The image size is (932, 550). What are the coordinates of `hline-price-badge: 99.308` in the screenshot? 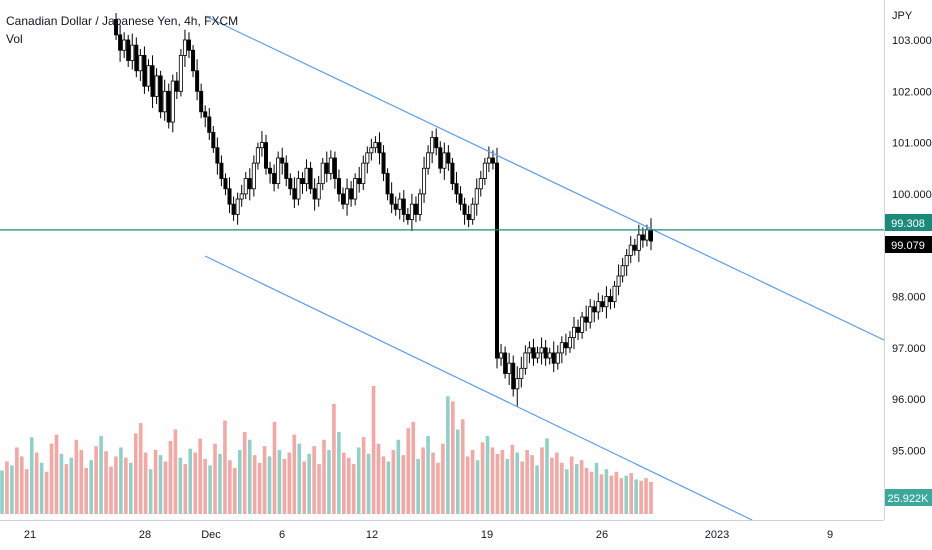 It's located at (908, 222).